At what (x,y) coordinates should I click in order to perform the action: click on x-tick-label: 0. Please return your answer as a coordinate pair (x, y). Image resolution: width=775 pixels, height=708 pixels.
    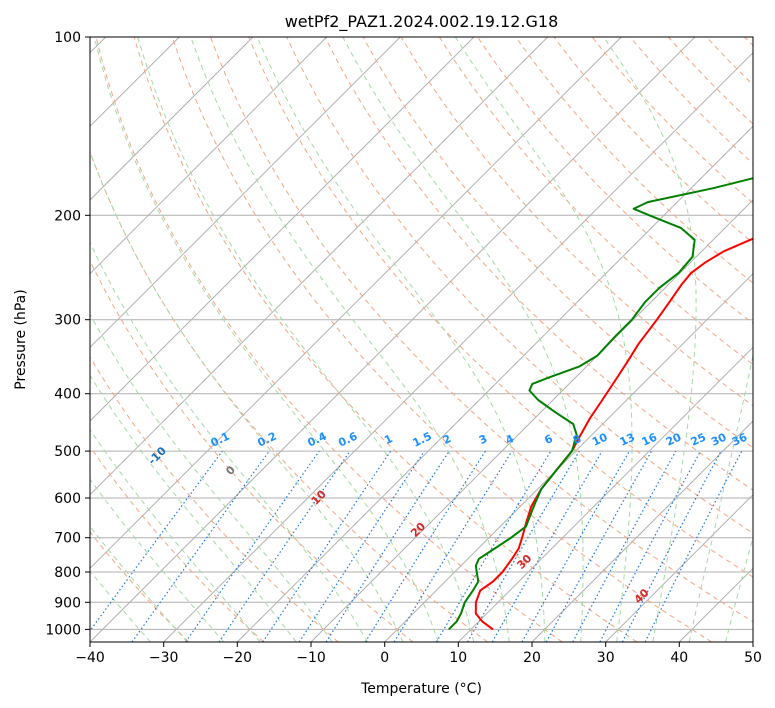
    Looking at the image, I should click on (384, 658).